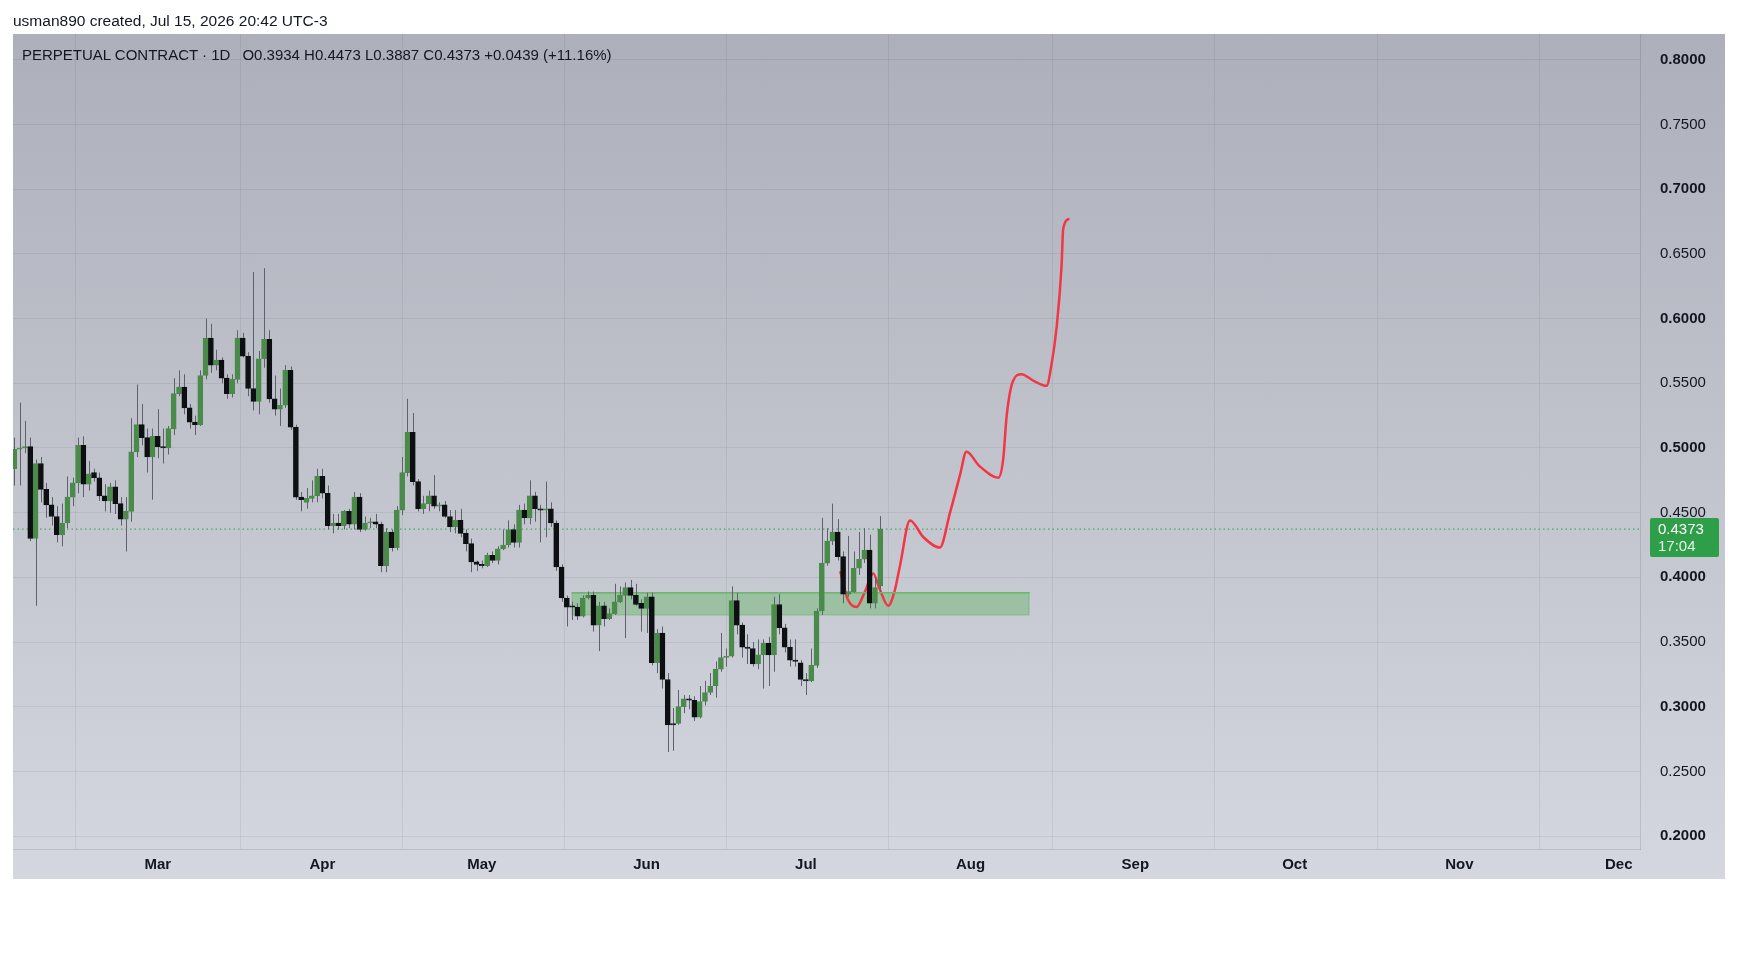 The height and width of the screenshot is (957, 1738). I want to click on y-tick-label: 0.6000, so click(1683, 317).